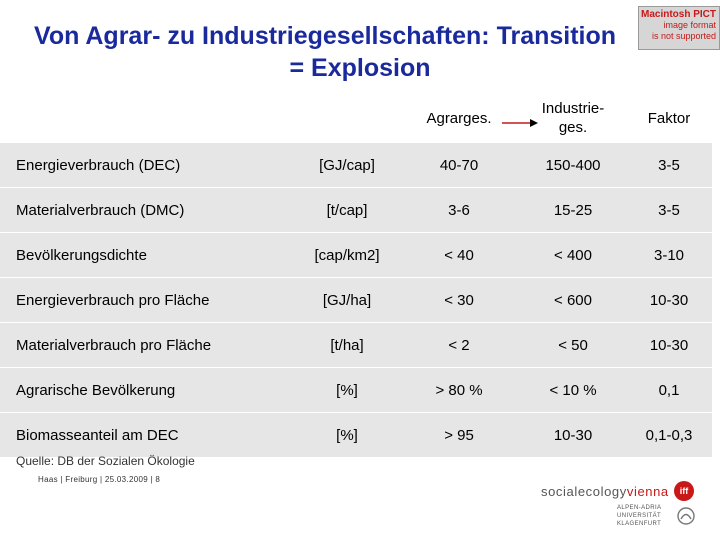 This screenshot has height=540, width=720. I want to click on row-industrie: < 600, so click(573, 300).